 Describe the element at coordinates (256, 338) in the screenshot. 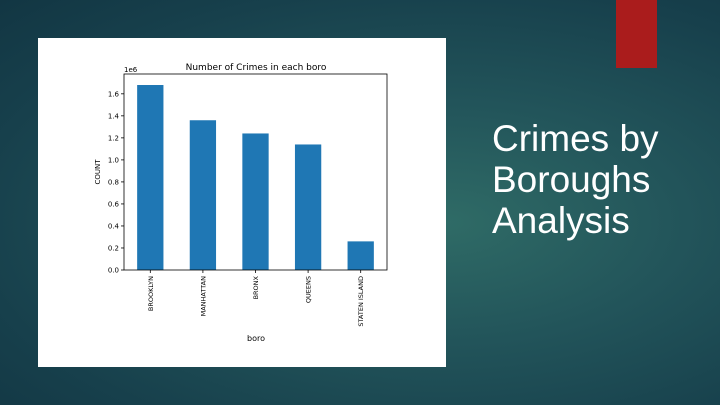

I see `x-axis-label: boro` at that location.